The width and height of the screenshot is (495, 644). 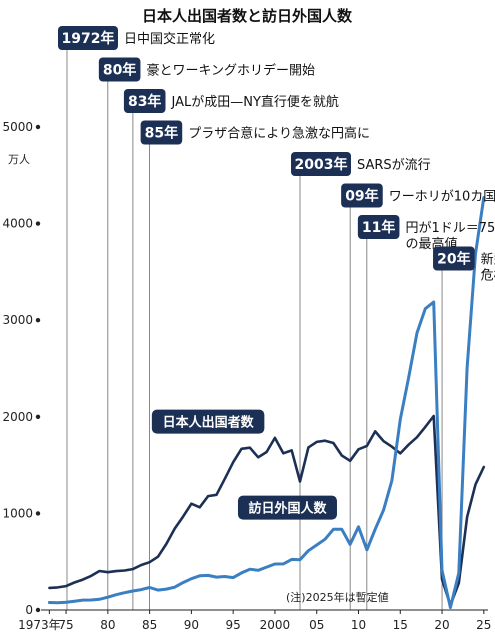 What do you see at coordinates (19, 159) in the screenshot?
I see `unit-label: 万人` at bounding box center [19, 159].